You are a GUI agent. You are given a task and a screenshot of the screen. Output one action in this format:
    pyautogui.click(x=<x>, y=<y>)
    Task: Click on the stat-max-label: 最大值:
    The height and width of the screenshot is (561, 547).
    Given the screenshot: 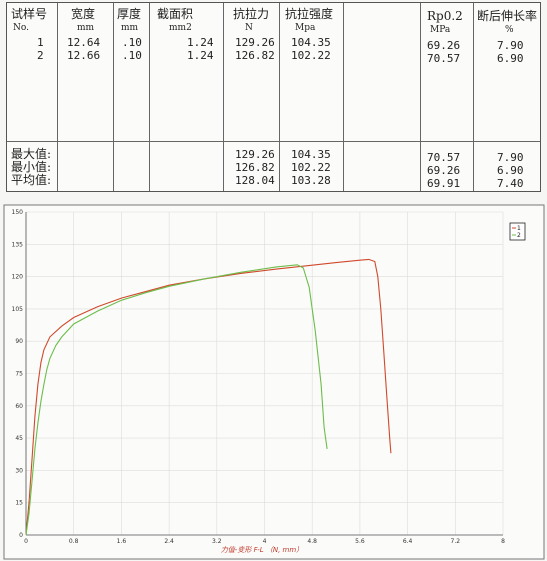 What is the action you would take?
    pyautogui.click(x=31, y=154)
    